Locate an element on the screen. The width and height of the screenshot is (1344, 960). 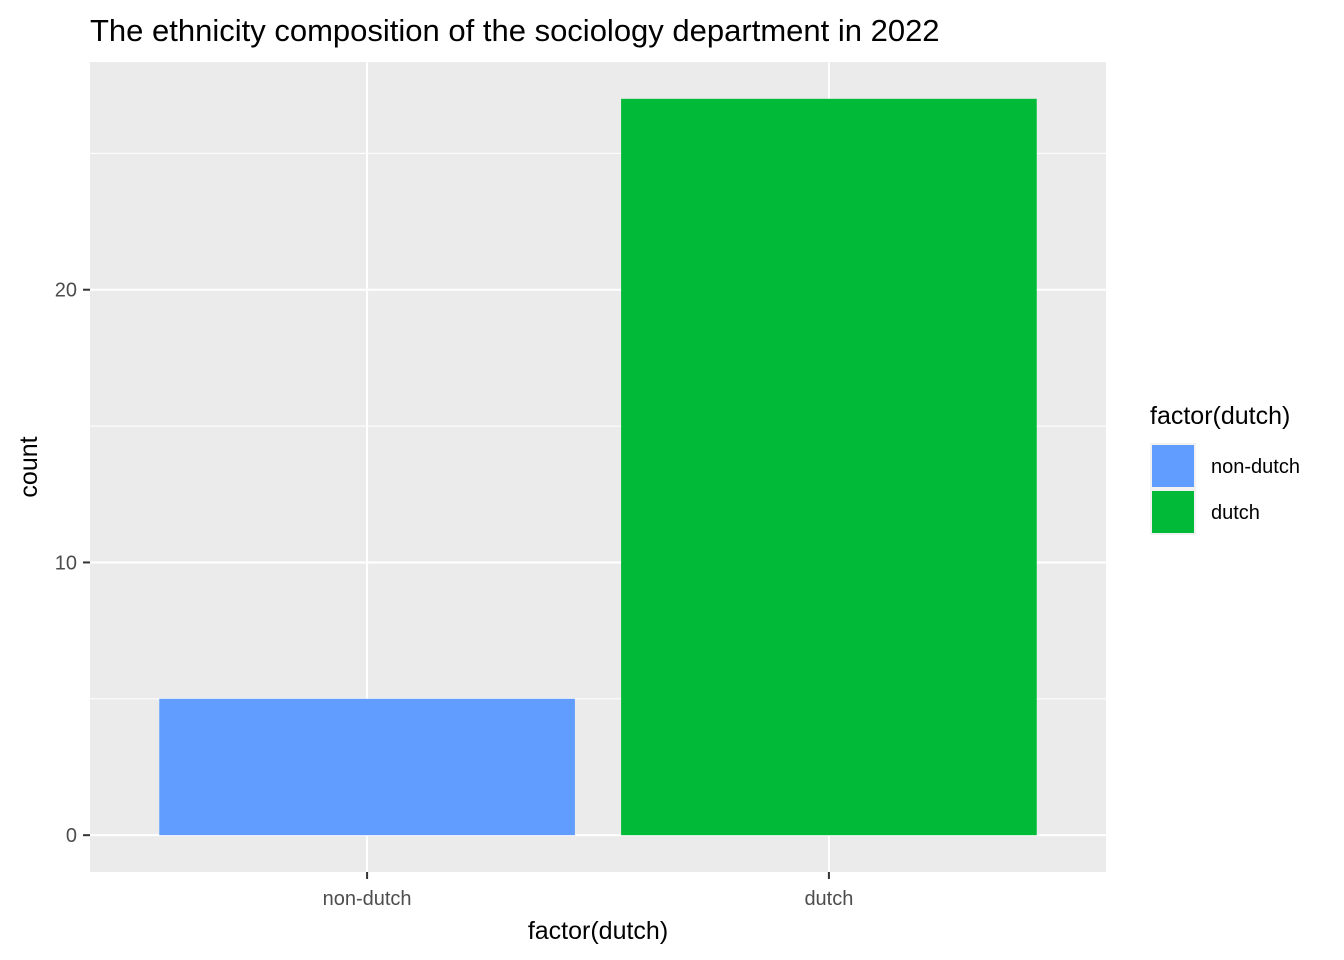
legend: factor(dutch) non-dutch dutch is located at coordinates (1225, 468).